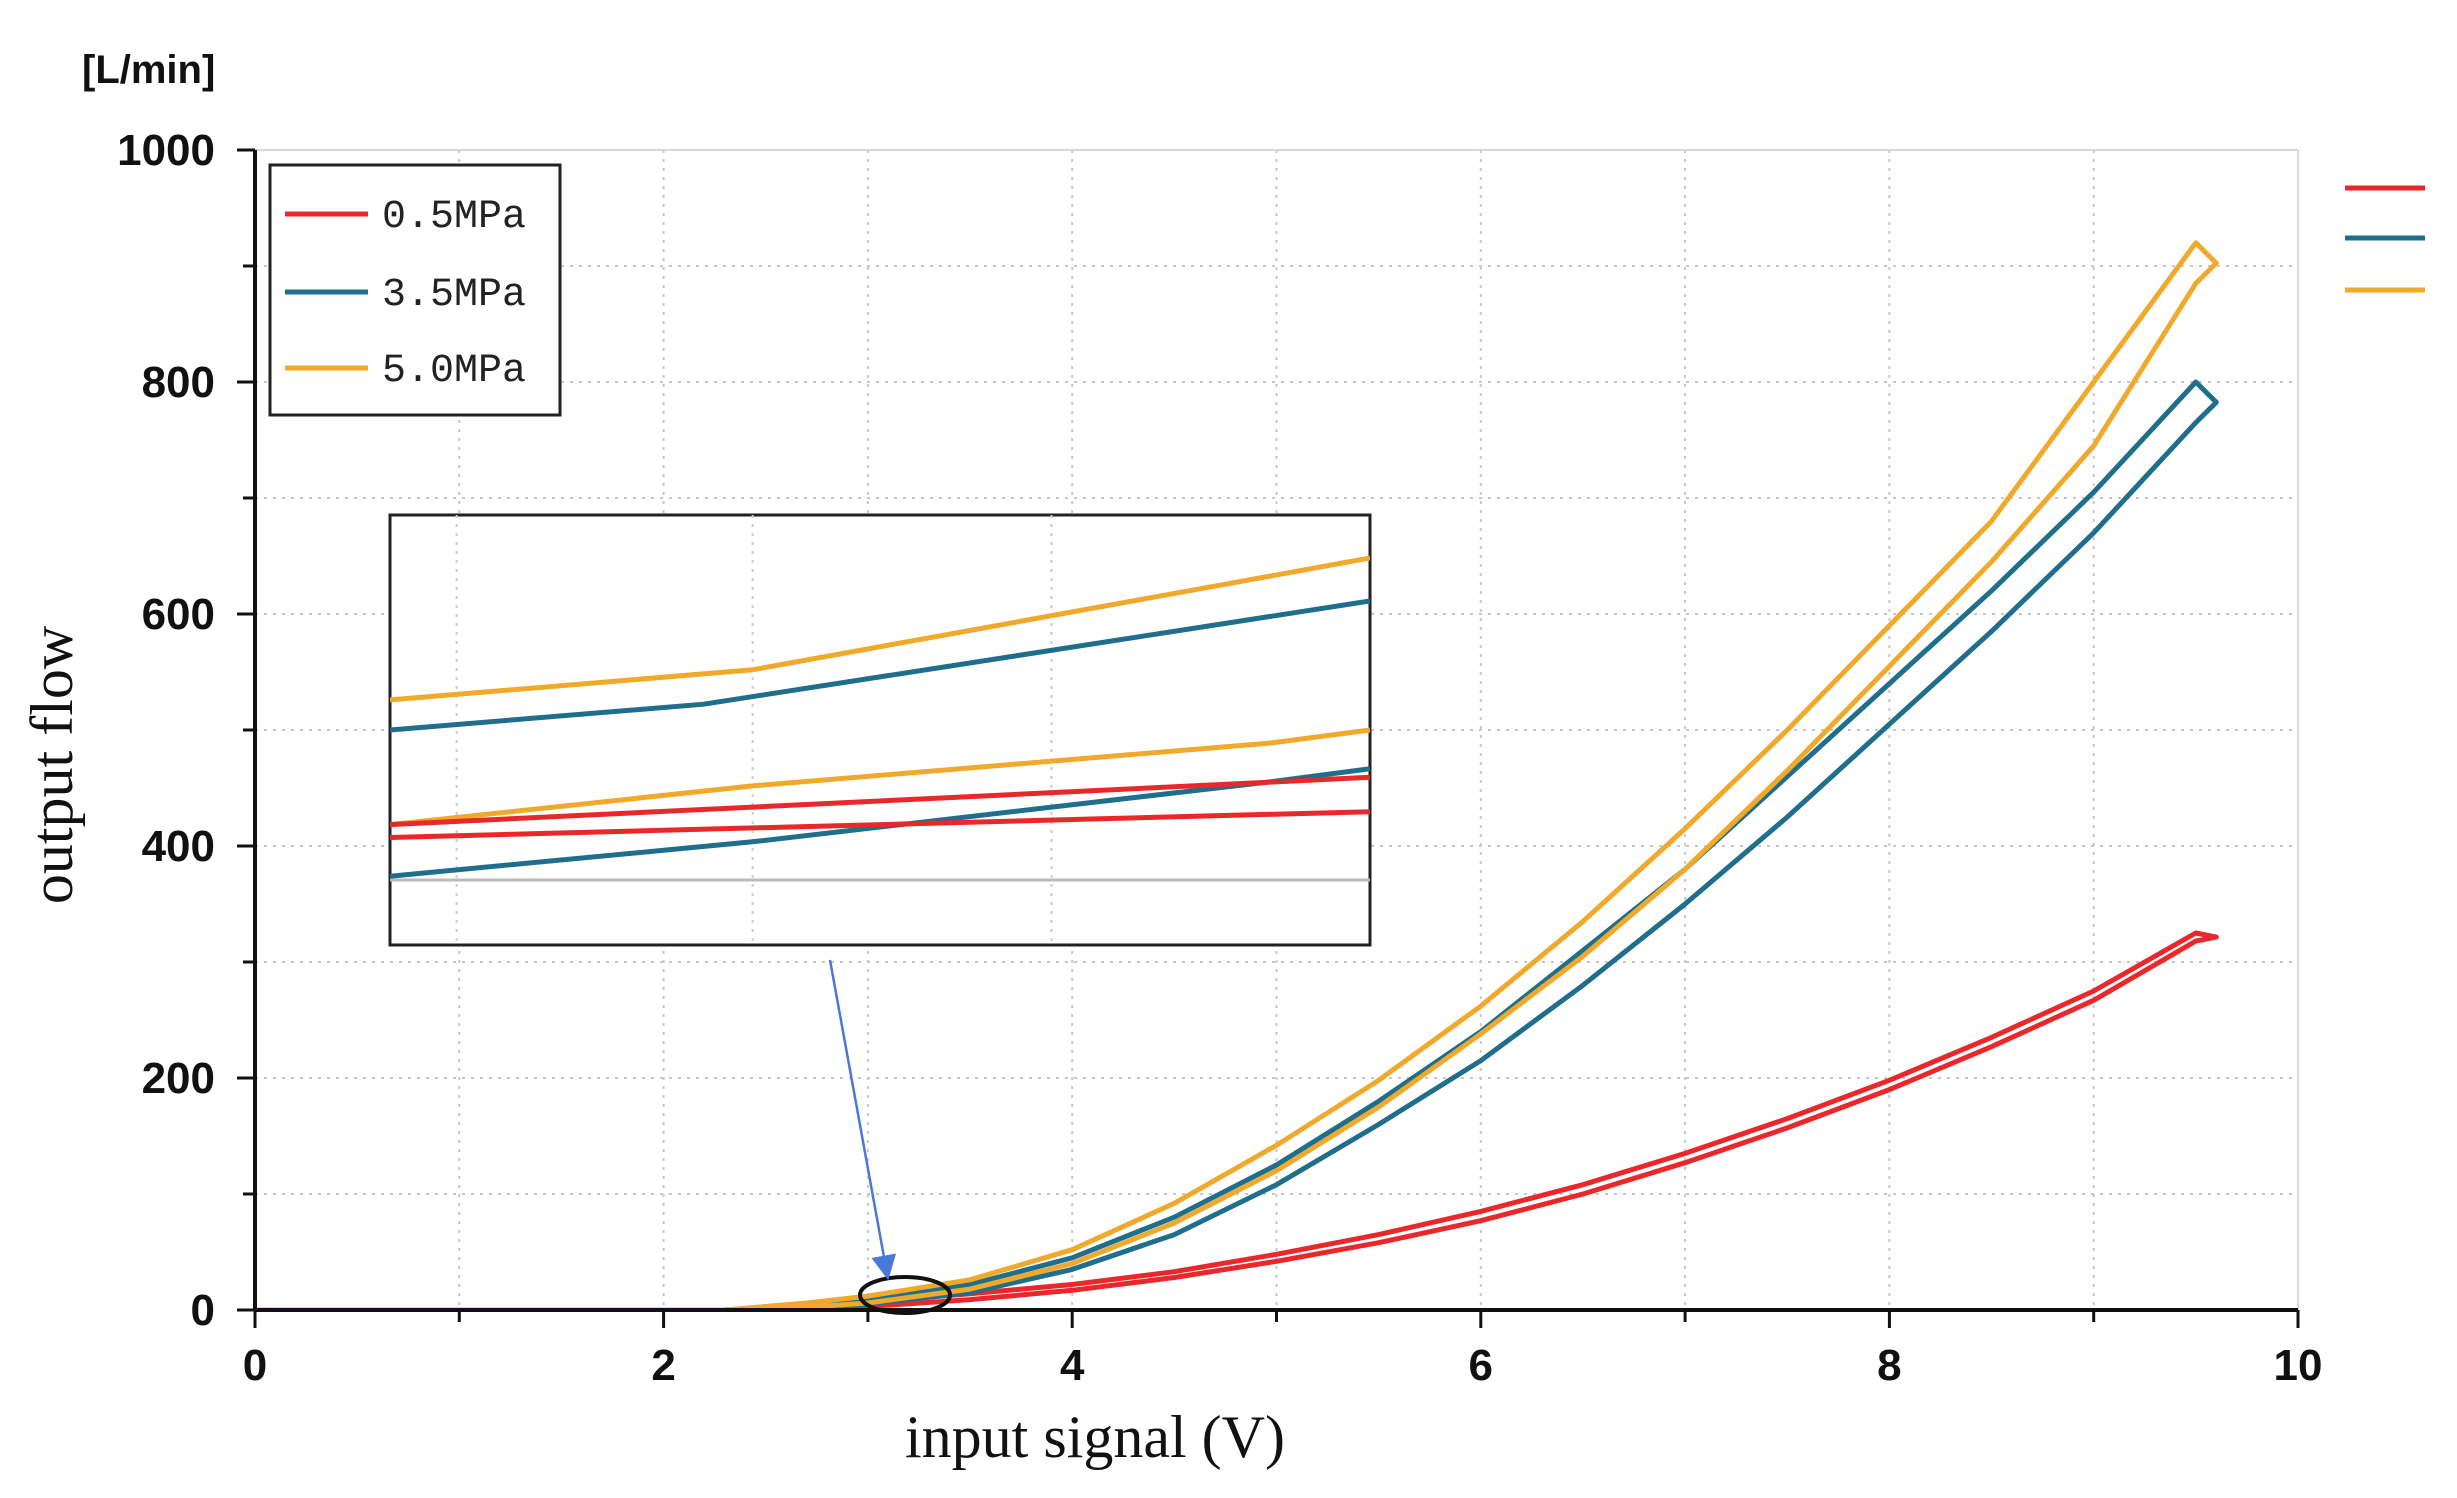 Image resolution: width=2457 pixels, height=1498 pixels. What do you see at coordinates (862, 1120) in the screenshot?
I see `zoom-pointer-arrow` at bounding box center [862, 1120].